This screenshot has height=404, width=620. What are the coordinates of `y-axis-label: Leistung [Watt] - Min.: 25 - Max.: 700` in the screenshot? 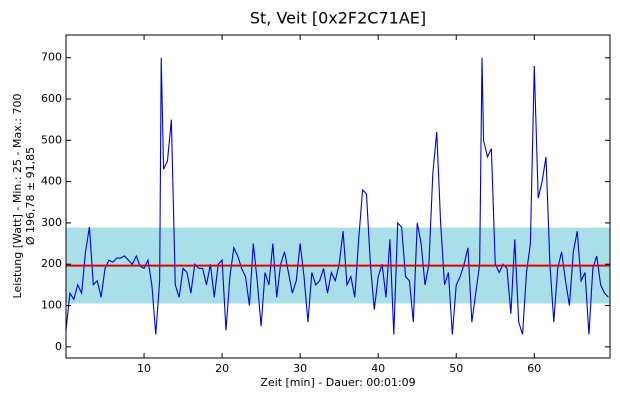 It's located at (17, 196).